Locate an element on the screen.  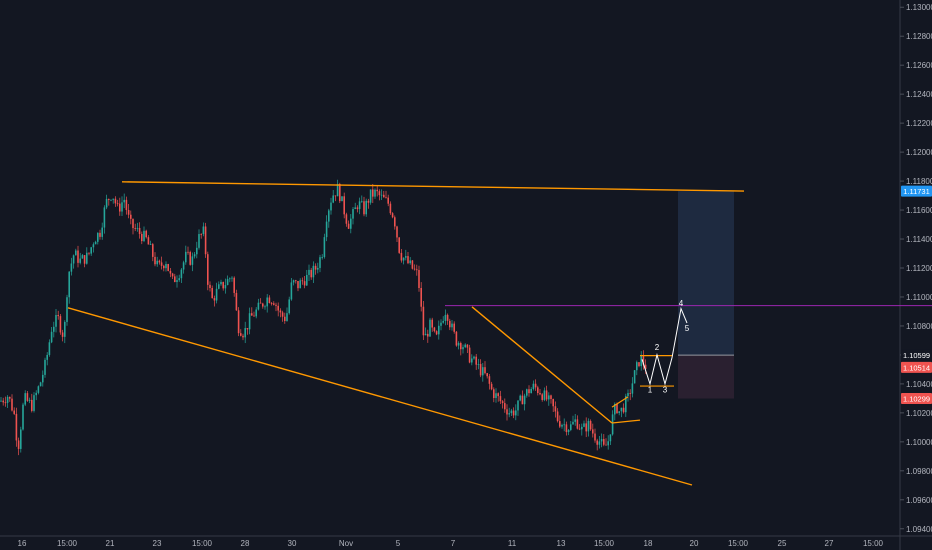
price-tick-label: 1.13000 is located at coordinates (919, 7).